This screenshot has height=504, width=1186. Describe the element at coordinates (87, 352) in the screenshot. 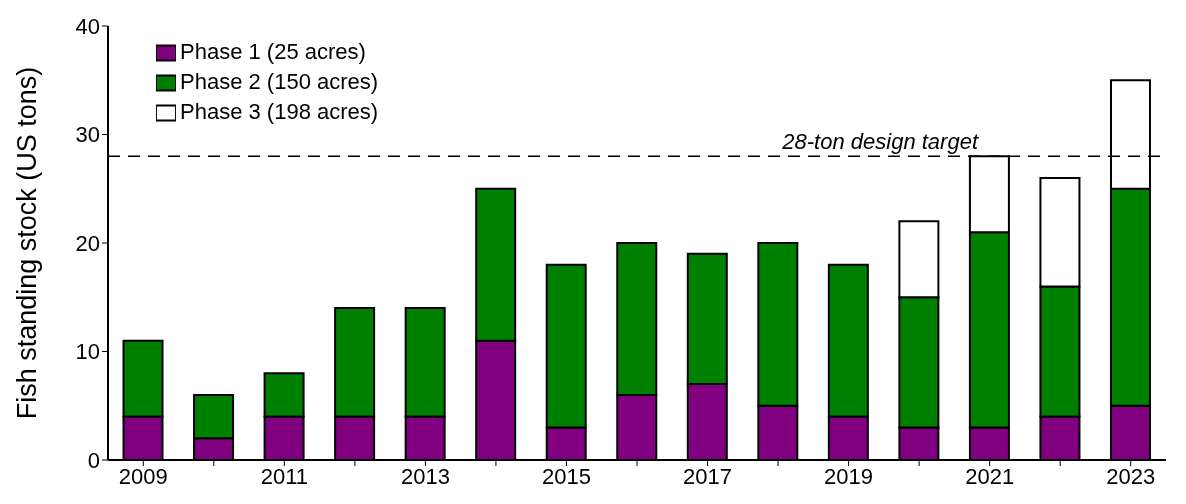

I see `y-tick-label: 10` at that location.